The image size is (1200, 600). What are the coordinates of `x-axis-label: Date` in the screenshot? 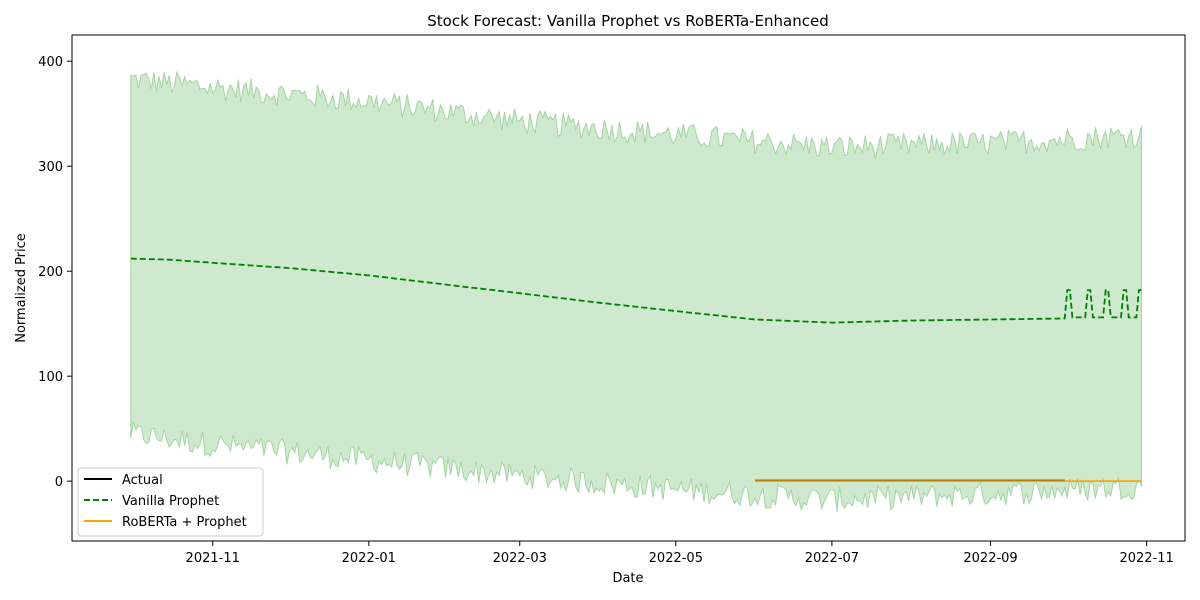 It's located at (627, 578).